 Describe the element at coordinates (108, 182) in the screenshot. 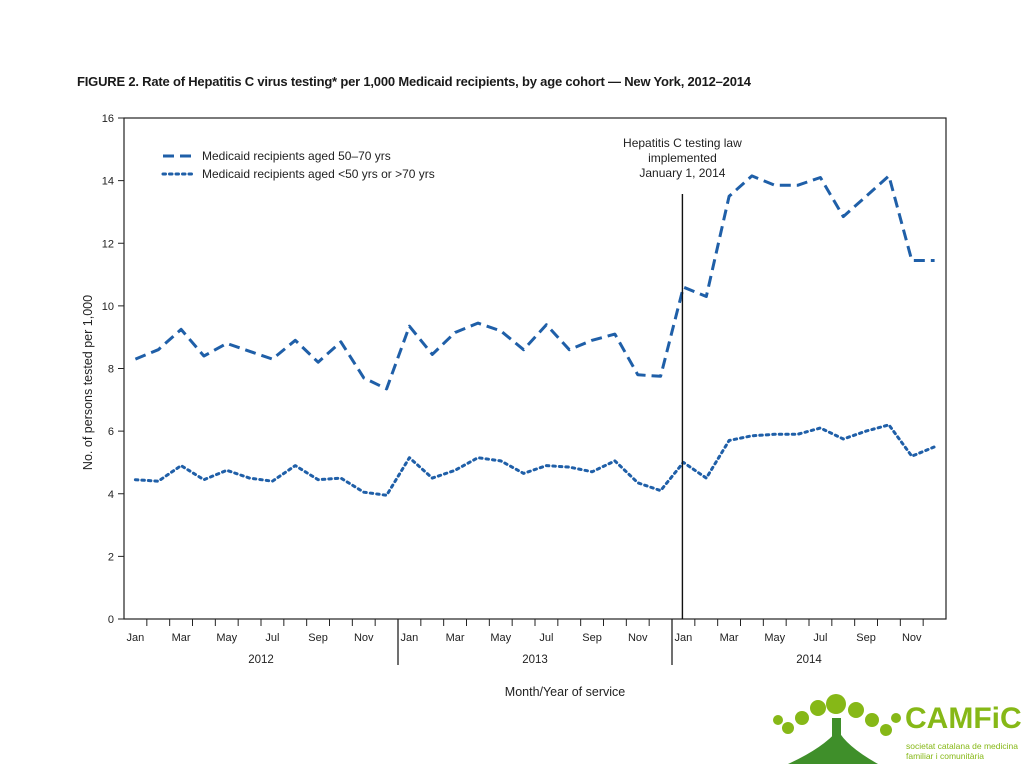

I see `y-tick-label: 14` at that location.